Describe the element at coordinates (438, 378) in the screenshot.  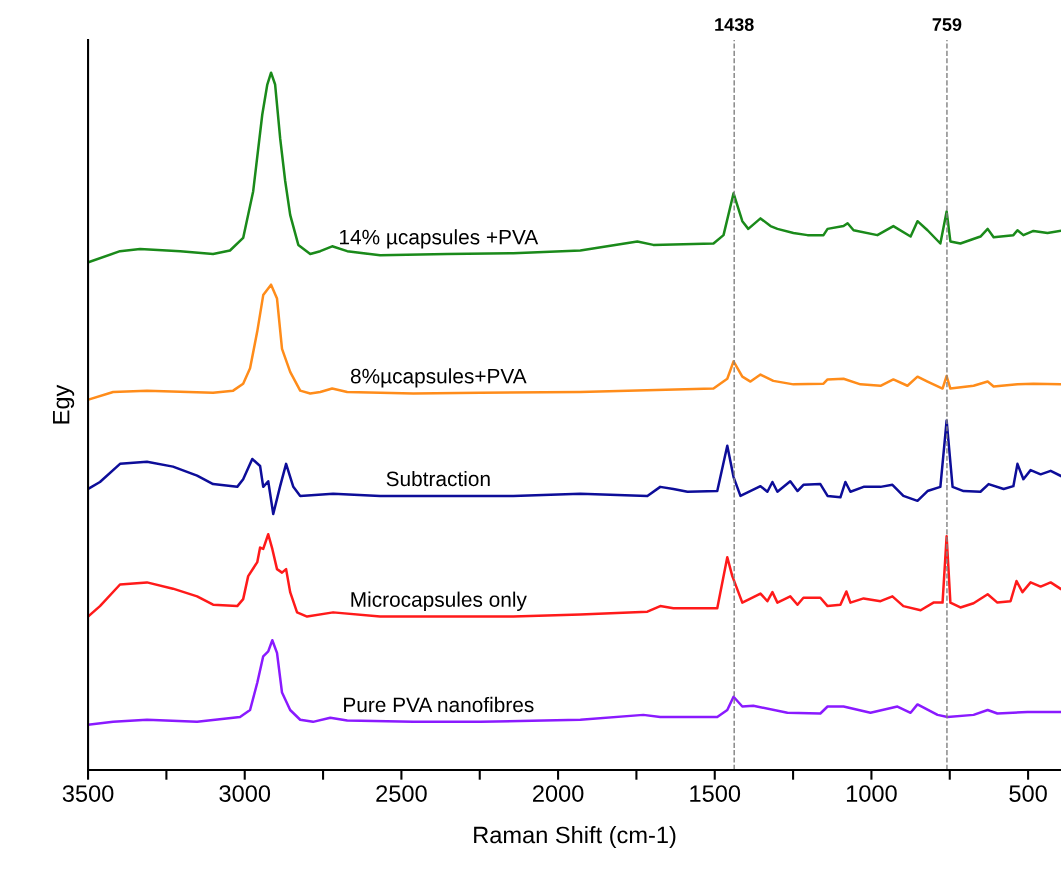
I see `series-label: 8%µcapsules+PVA` at that location.